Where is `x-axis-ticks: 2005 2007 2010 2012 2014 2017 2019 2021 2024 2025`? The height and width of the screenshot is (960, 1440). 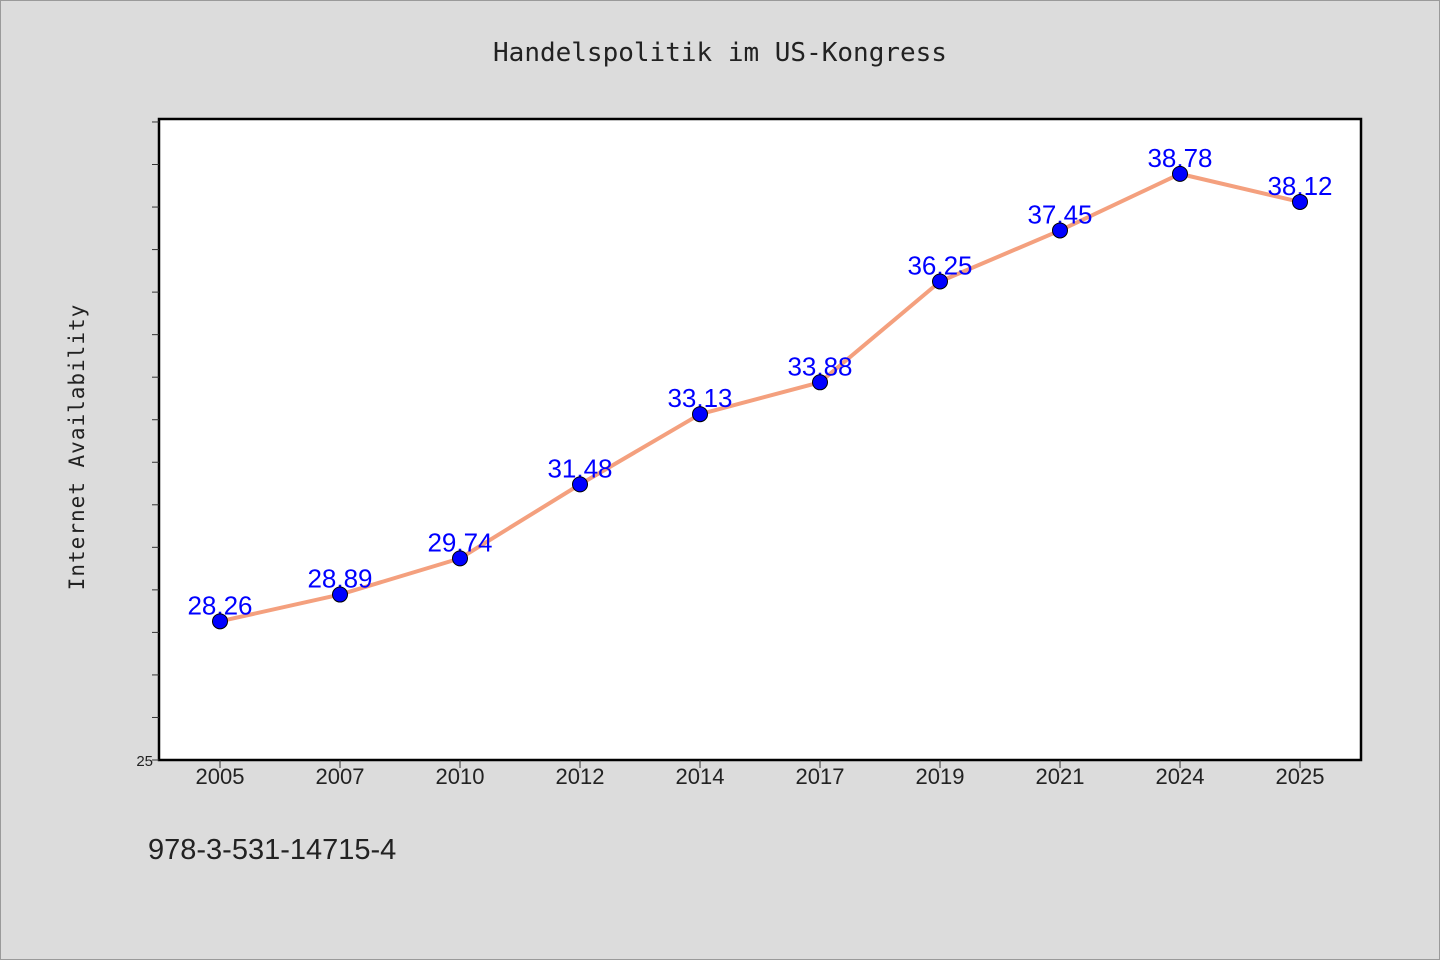
x-axis-ticks: 2005 2007 2010 2012 2014 2017 2019 2021 2024 2025 is located at coordinates (760, 774).